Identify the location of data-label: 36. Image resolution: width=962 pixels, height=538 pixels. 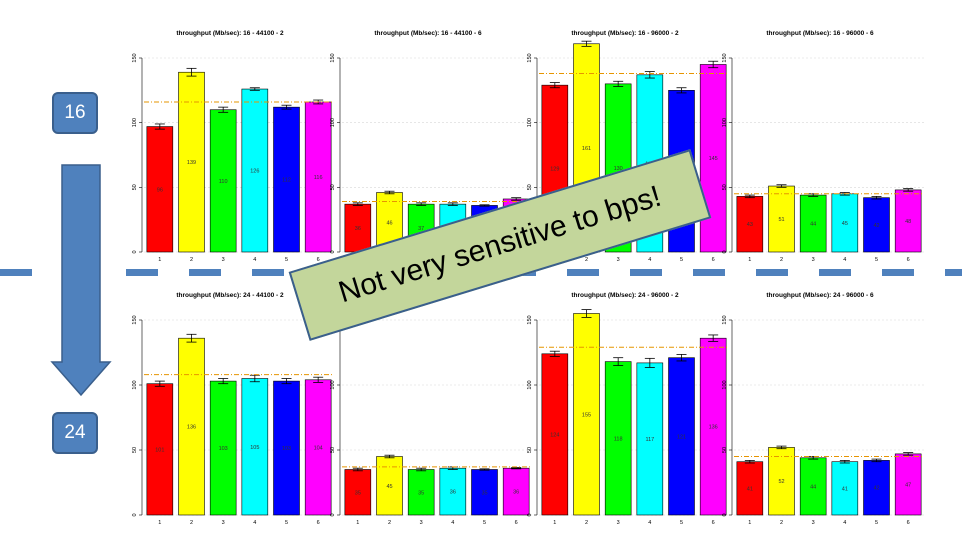
(453, 493).